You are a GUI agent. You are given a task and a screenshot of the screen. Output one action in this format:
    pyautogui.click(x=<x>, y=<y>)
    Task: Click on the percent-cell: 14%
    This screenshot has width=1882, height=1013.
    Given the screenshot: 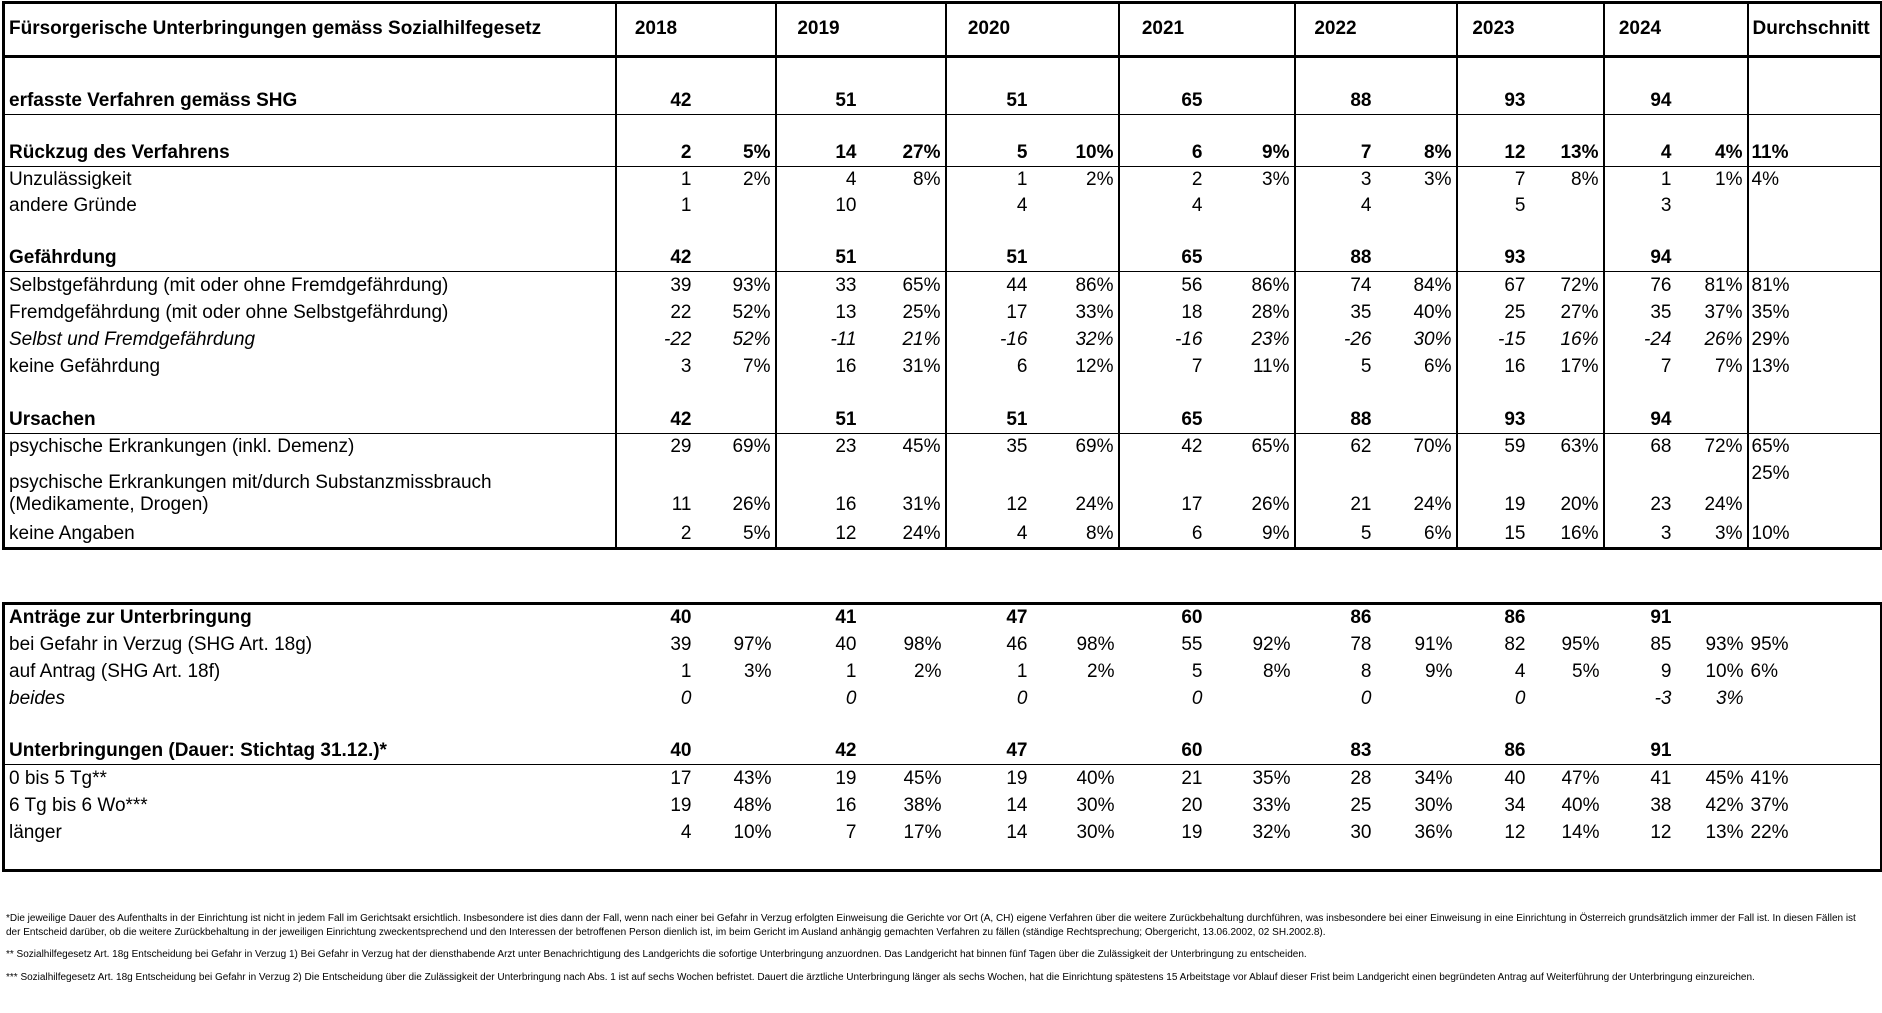 What is the action you would take?
    pyautogui.click(x=1580, y=832)
    